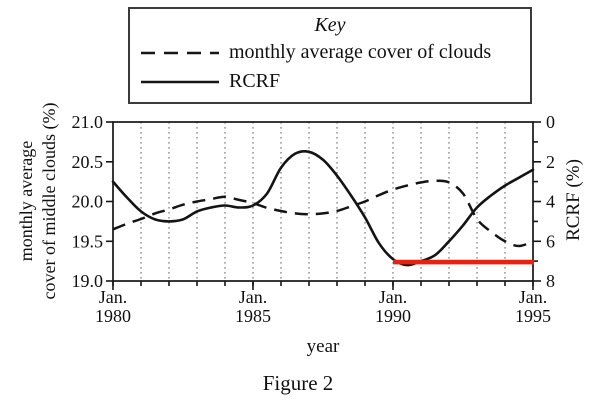 This screenshot has height=417, width=600. Describe the element at coordinates (550, 202) in the screenshot. I see `right-tick-label: 4` at that location.